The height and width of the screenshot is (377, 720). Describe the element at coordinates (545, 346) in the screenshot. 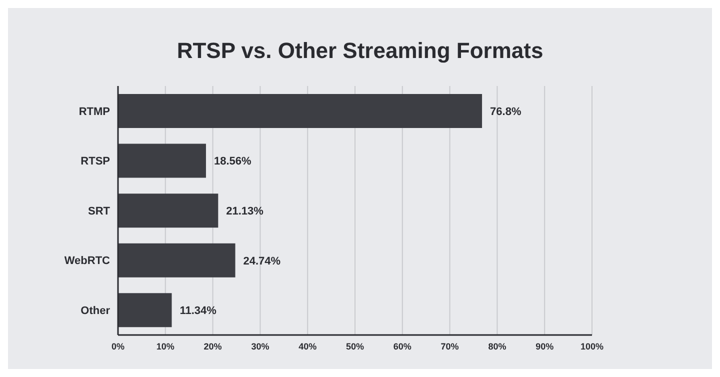

I see `x-tick-label: 90%` at that location.